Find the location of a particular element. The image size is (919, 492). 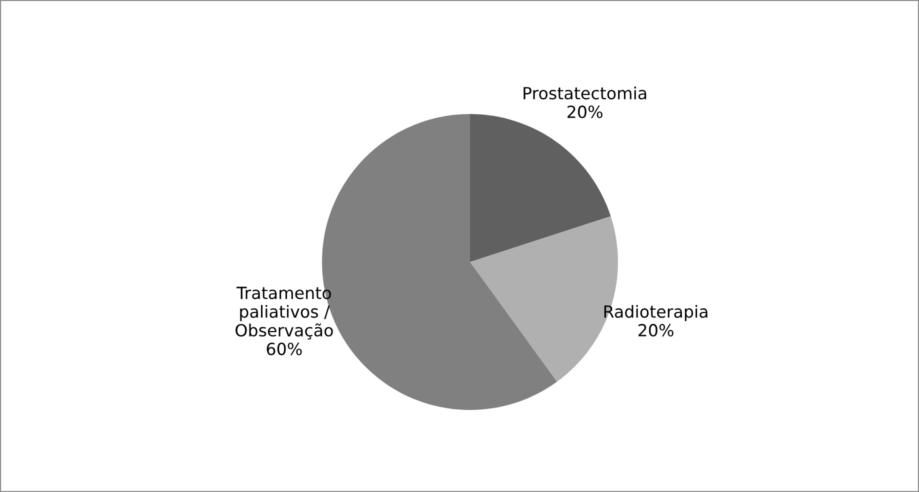

data-label: 60% is located at coordinates (284, 349).